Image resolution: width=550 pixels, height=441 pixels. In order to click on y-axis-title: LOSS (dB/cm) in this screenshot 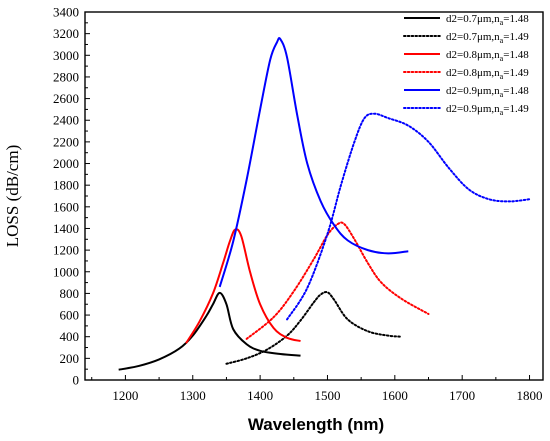, I will do `click(12, 196)`.